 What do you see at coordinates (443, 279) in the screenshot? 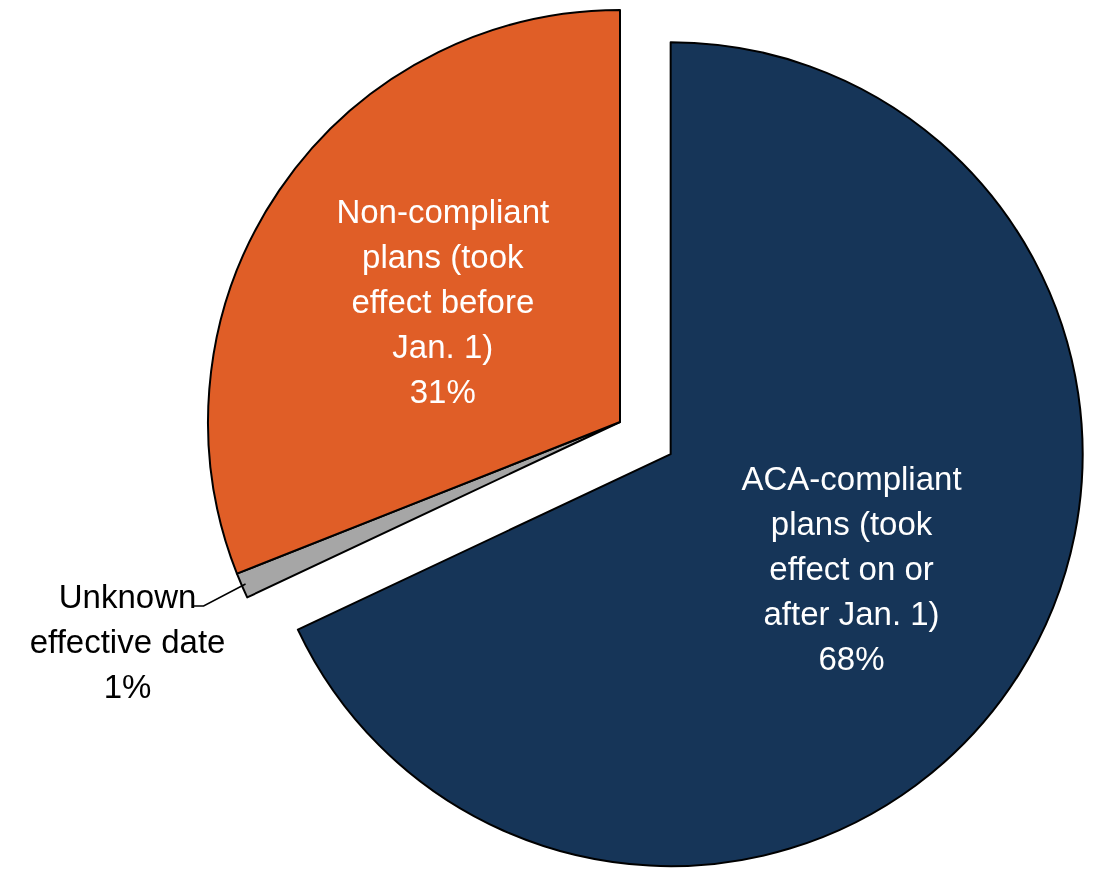
I see `slice-label: Non-compliant plans (took effect before Jan. 1)` at bounding box center [443, 279].